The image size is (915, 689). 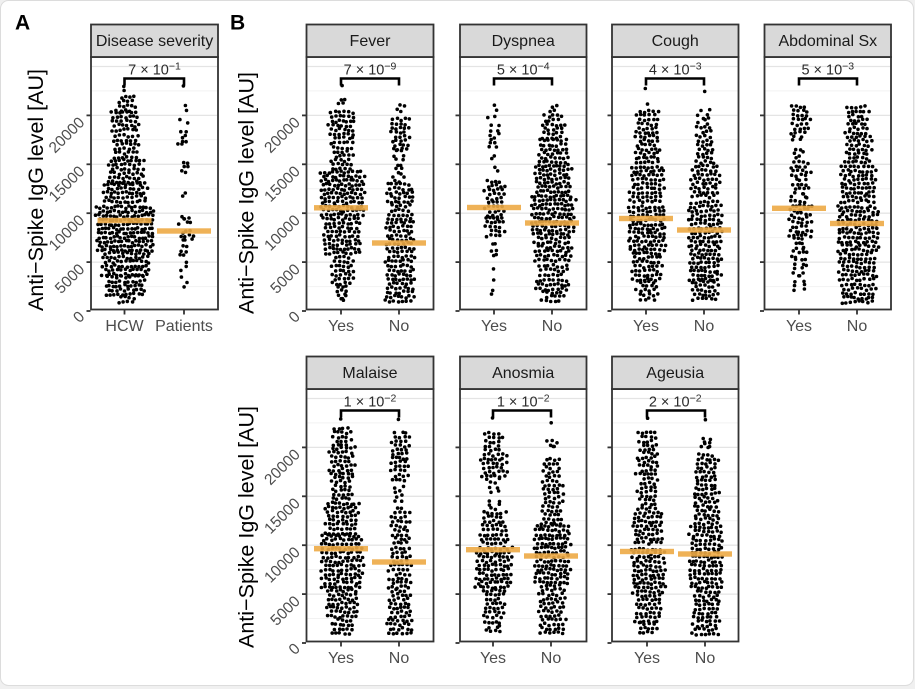 I want to click on svg-text: Disease severity, so click(x=154, y=41).